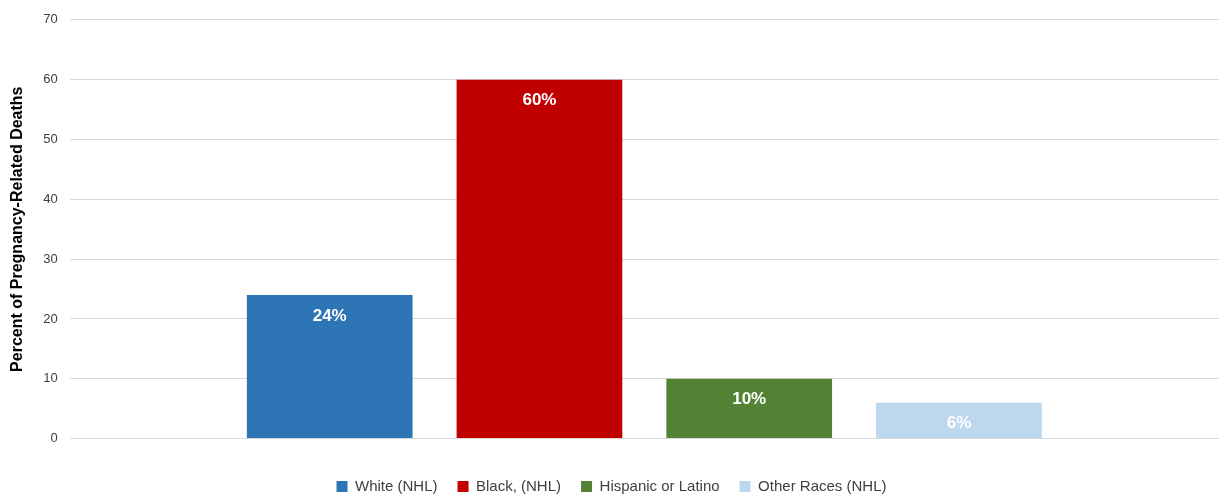 The height and width of the screenshot is (504, 1221). I want to click on legend-label: Black, (NHL), so click(519, 485).